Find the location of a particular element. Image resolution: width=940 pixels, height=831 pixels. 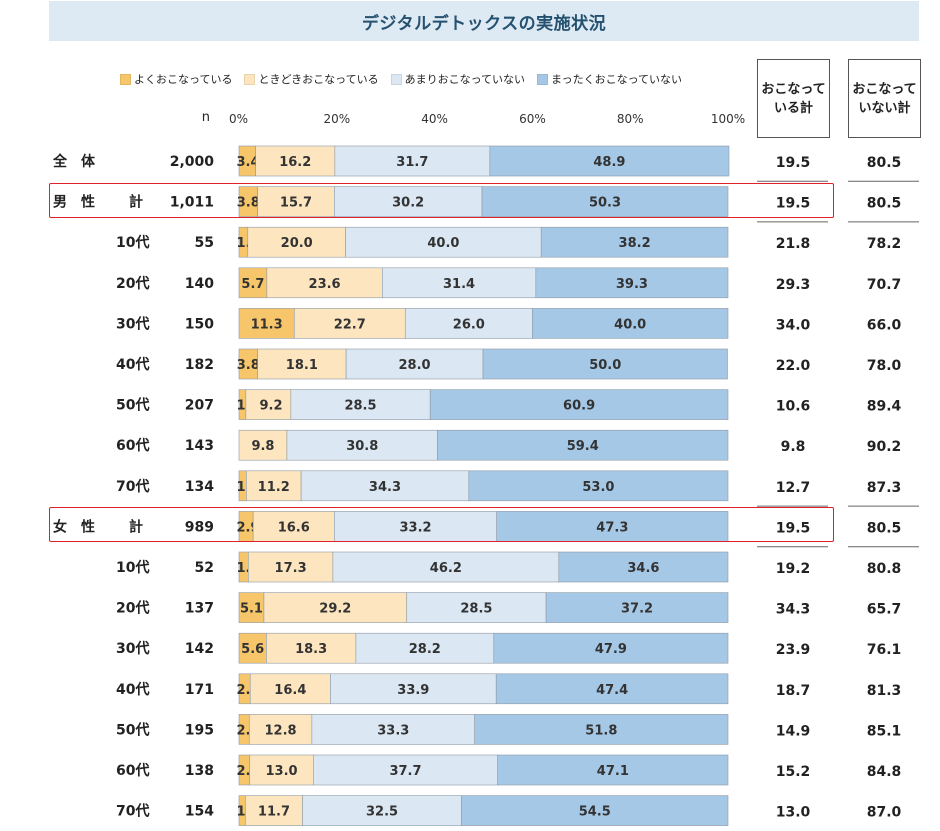

bar-data-label: 28.5 is located at coordinates (360, 406).